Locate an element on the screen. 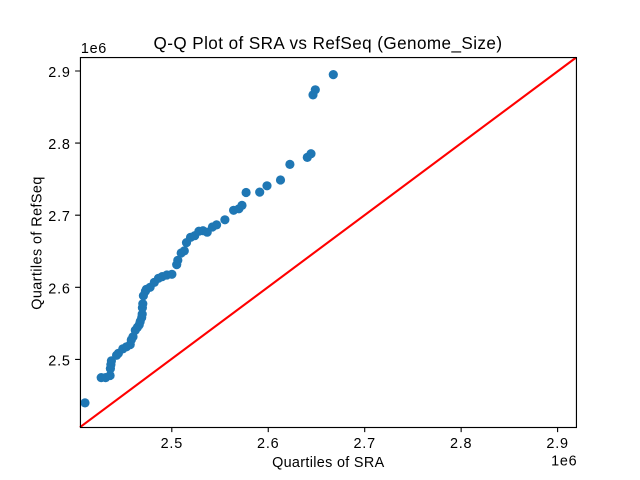 This screenshot has height=480, width=640. svg-text:Q-Q Plot of SRA vs RefSeq (Gen: Q-Q Plot of SRA vs RefSeq (Genome_Size) is located at coordinates (328, 43).